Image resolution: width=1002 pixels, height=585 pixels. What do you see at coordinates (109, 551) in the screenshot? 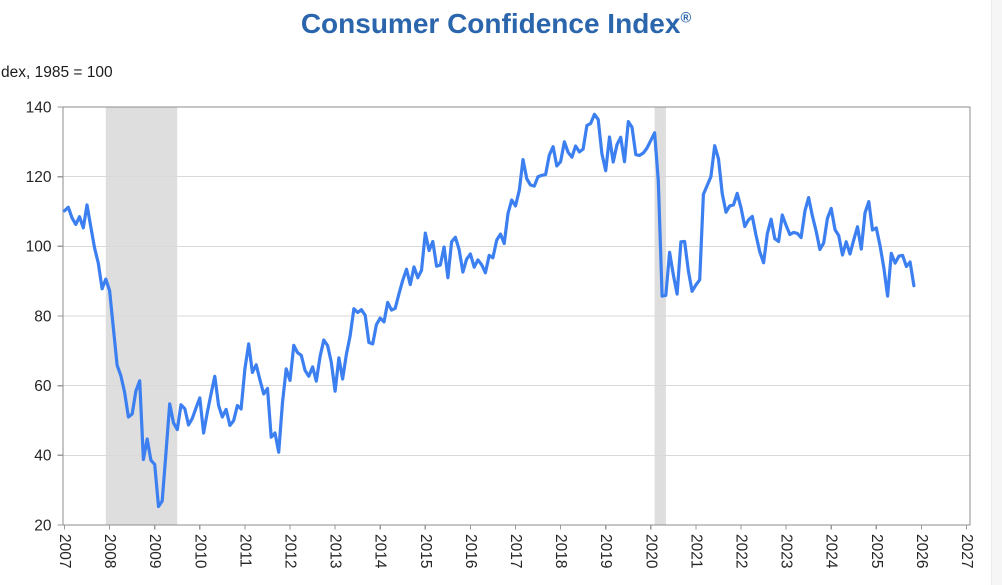
I see `x-tick-label: 2008` at bounding box center [109, 551].